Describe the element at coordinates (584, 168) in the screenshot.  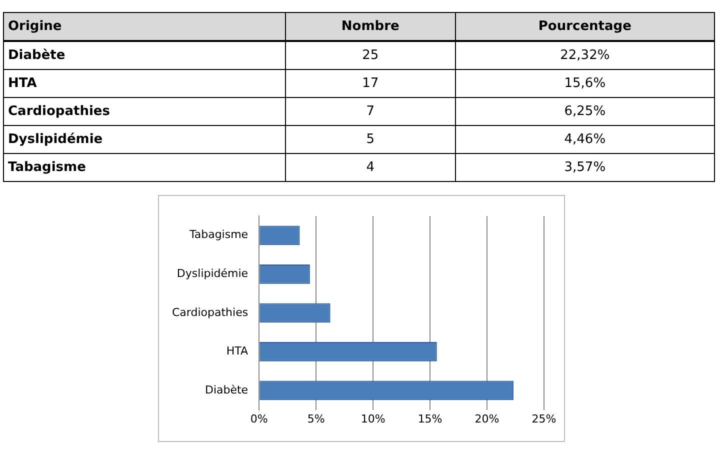
I see `data-label: 3,57%` at that location.